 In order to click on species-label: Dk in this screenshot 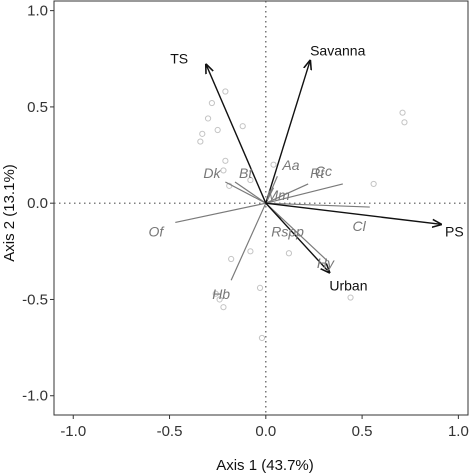, I will do `click(212, 173)`.